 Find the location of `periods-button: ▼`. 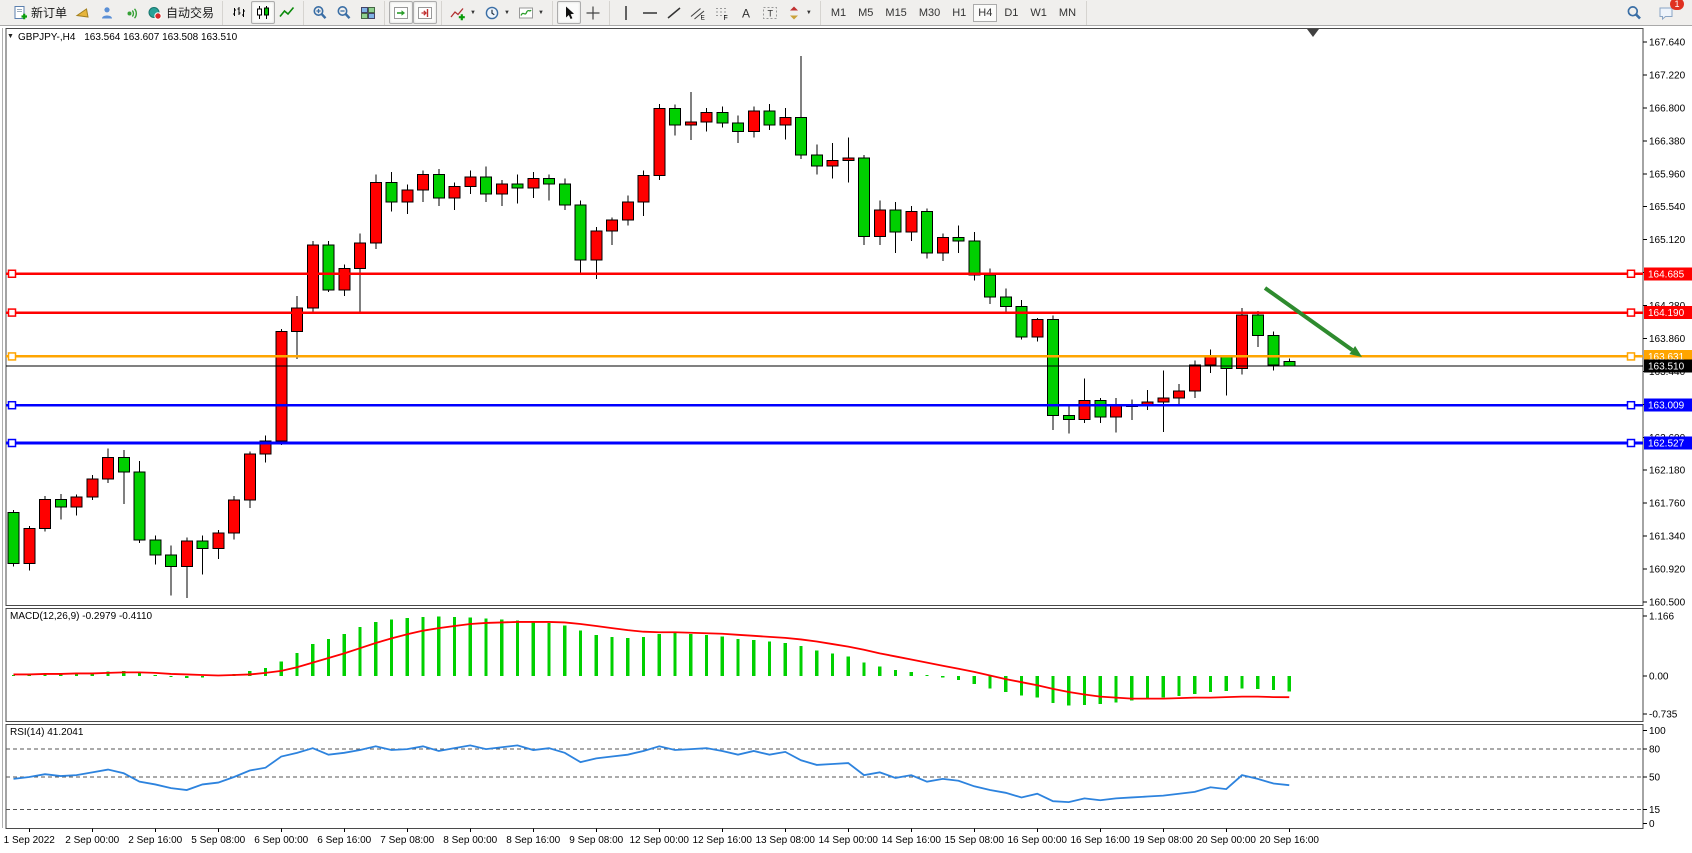

periods-button: ▼ is located at coordinates (497, 12).